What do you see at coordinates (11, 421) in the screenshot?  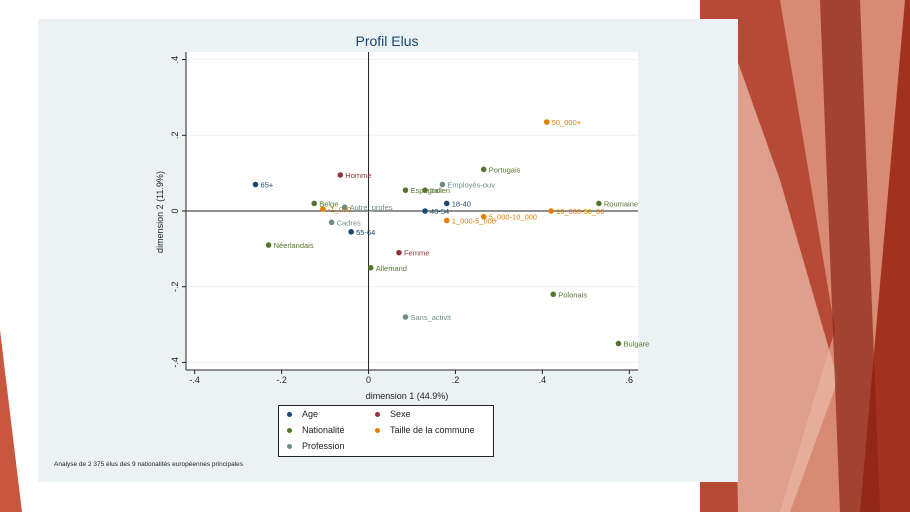 I see `bg-shape-bottom-left` at bounding box center [11, 421].